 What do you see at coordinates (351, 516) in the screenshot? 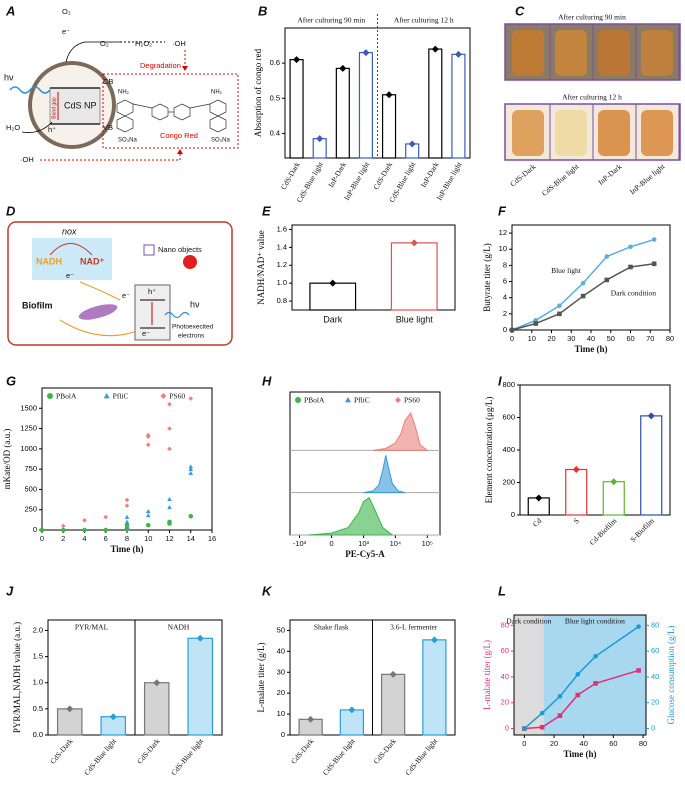
I see `histogram` at bounding box center [351, 516].